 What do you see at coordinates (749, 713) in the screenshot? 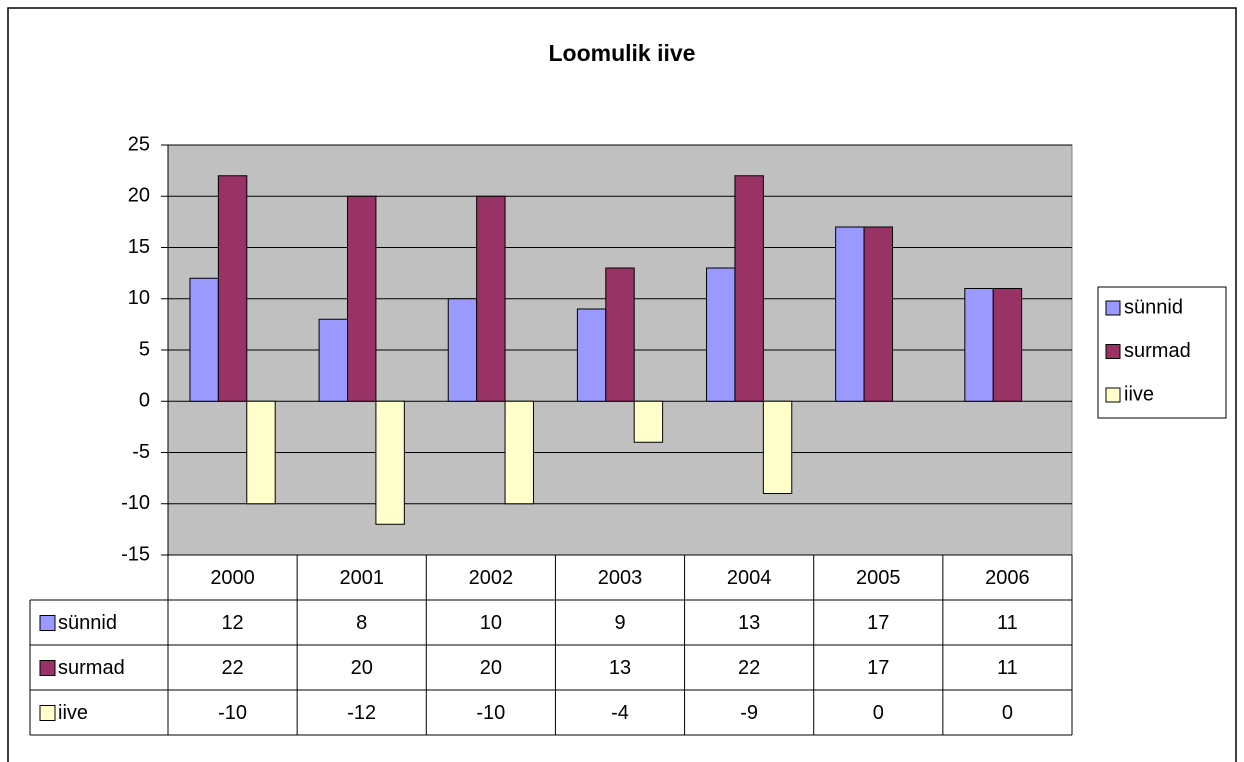
I see `table-value: -9` at bounding box center [749, 713].